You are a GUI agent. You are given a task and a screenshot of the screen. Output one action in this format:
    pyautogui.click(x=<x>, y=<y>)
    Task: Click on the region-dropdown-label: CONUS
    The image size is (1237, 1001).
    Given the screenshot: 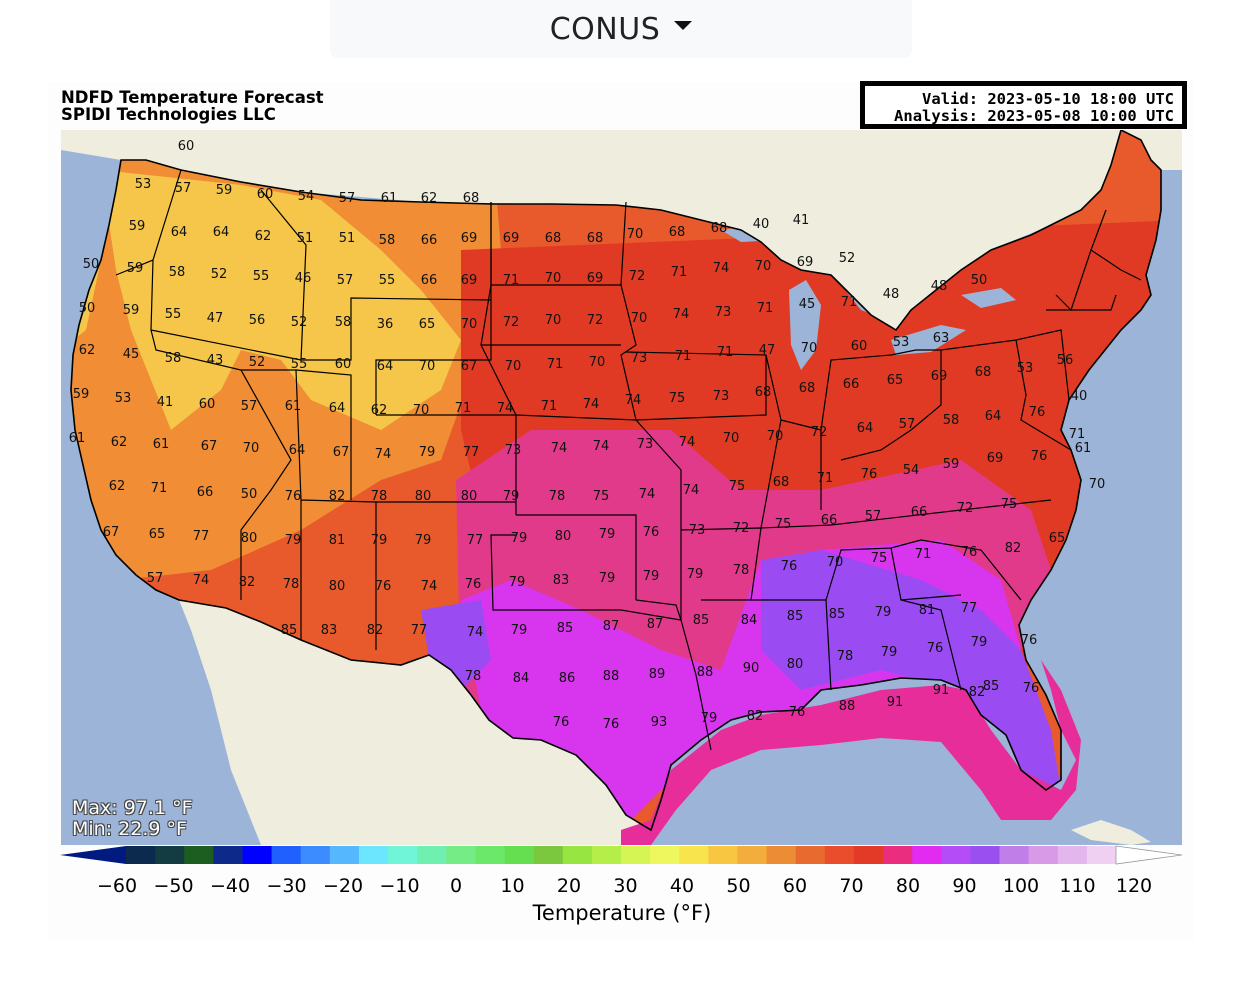 What is the action you would take?
    pyautogui.click(x=605, y=29)
    